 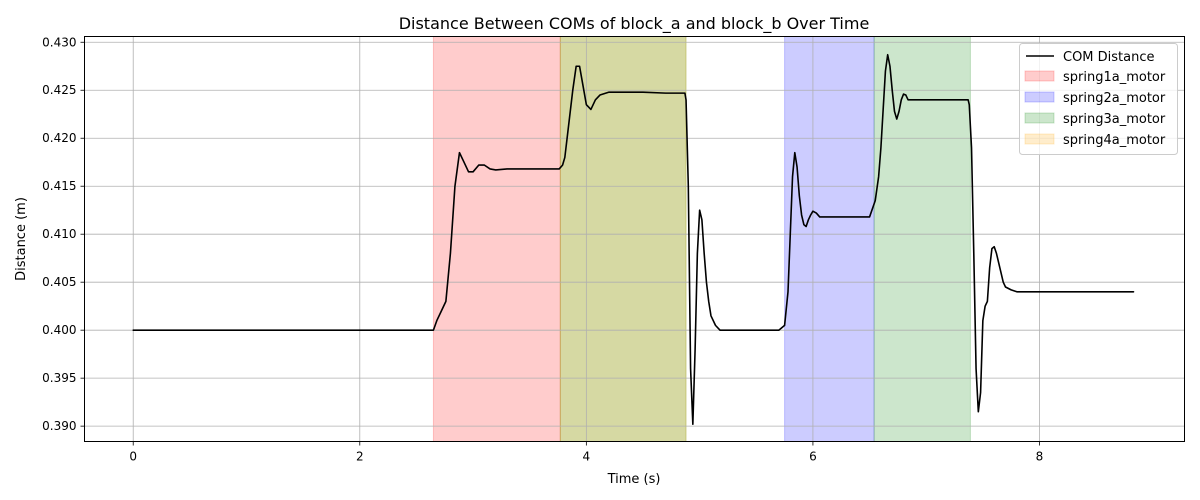 I want to click on x-tick-label-3: 6, so click(x=813, y=457).